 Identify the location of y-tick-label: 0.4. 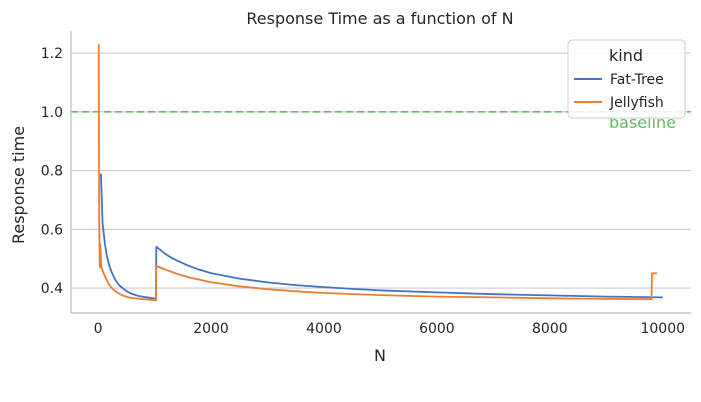
(52, 289).